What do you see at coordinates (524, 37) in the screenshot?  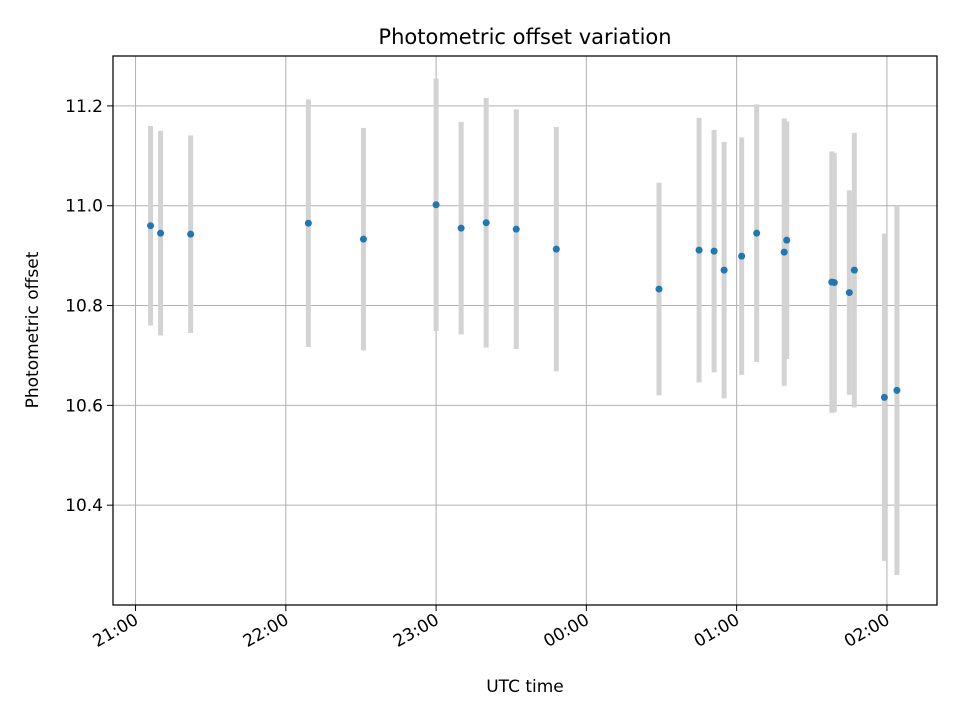 I see `chart-title: Photometric offset variation` at bounding box center [524, 37].